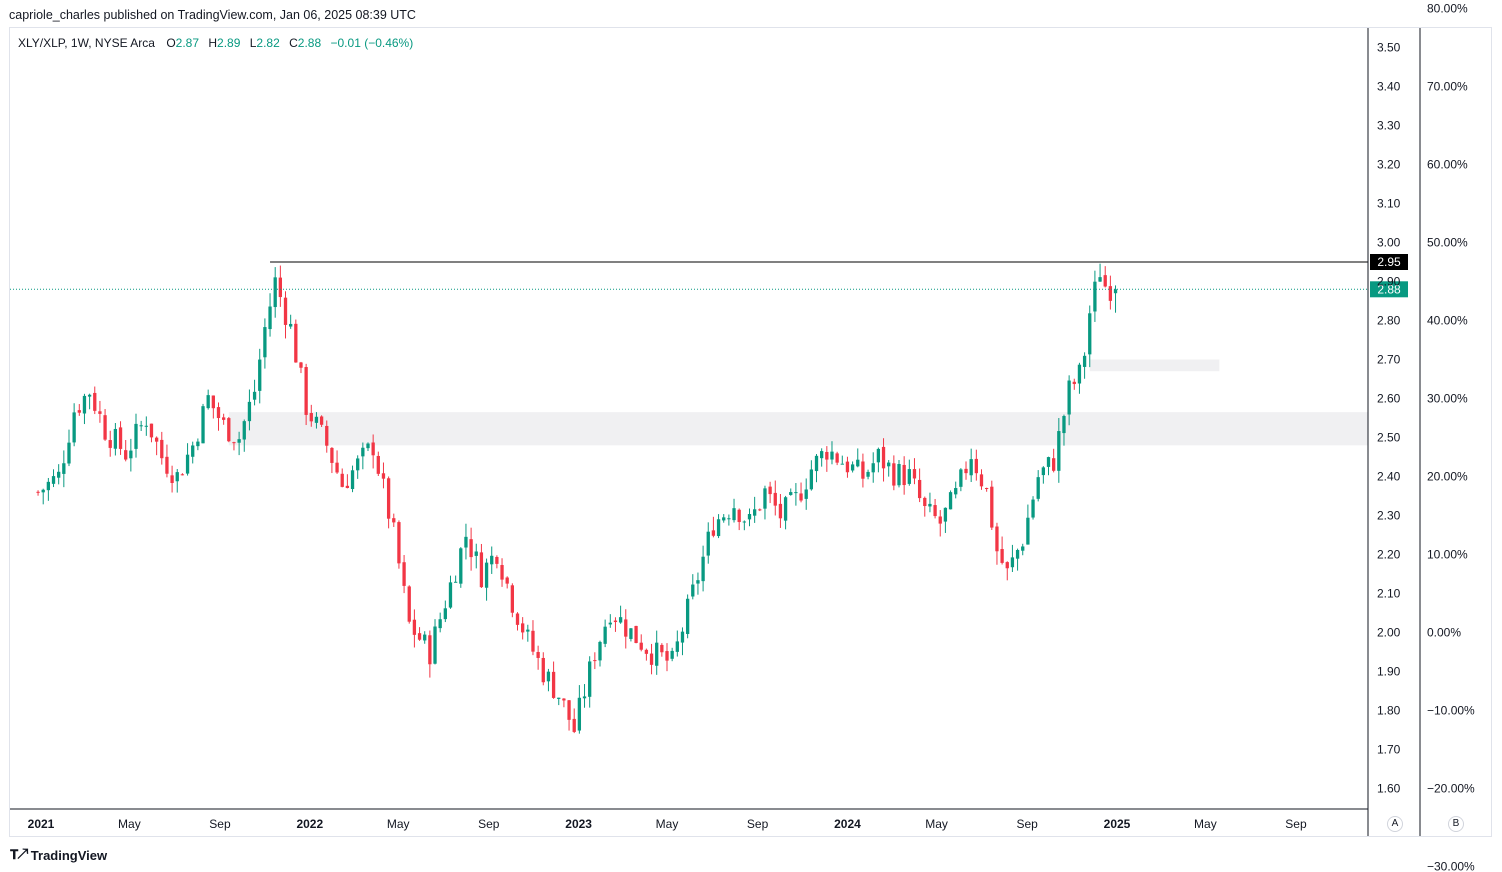  Describe the element at coordinates (1389, 262) in the screenshot. I see `resistance-price-label: 2.95` at that location.